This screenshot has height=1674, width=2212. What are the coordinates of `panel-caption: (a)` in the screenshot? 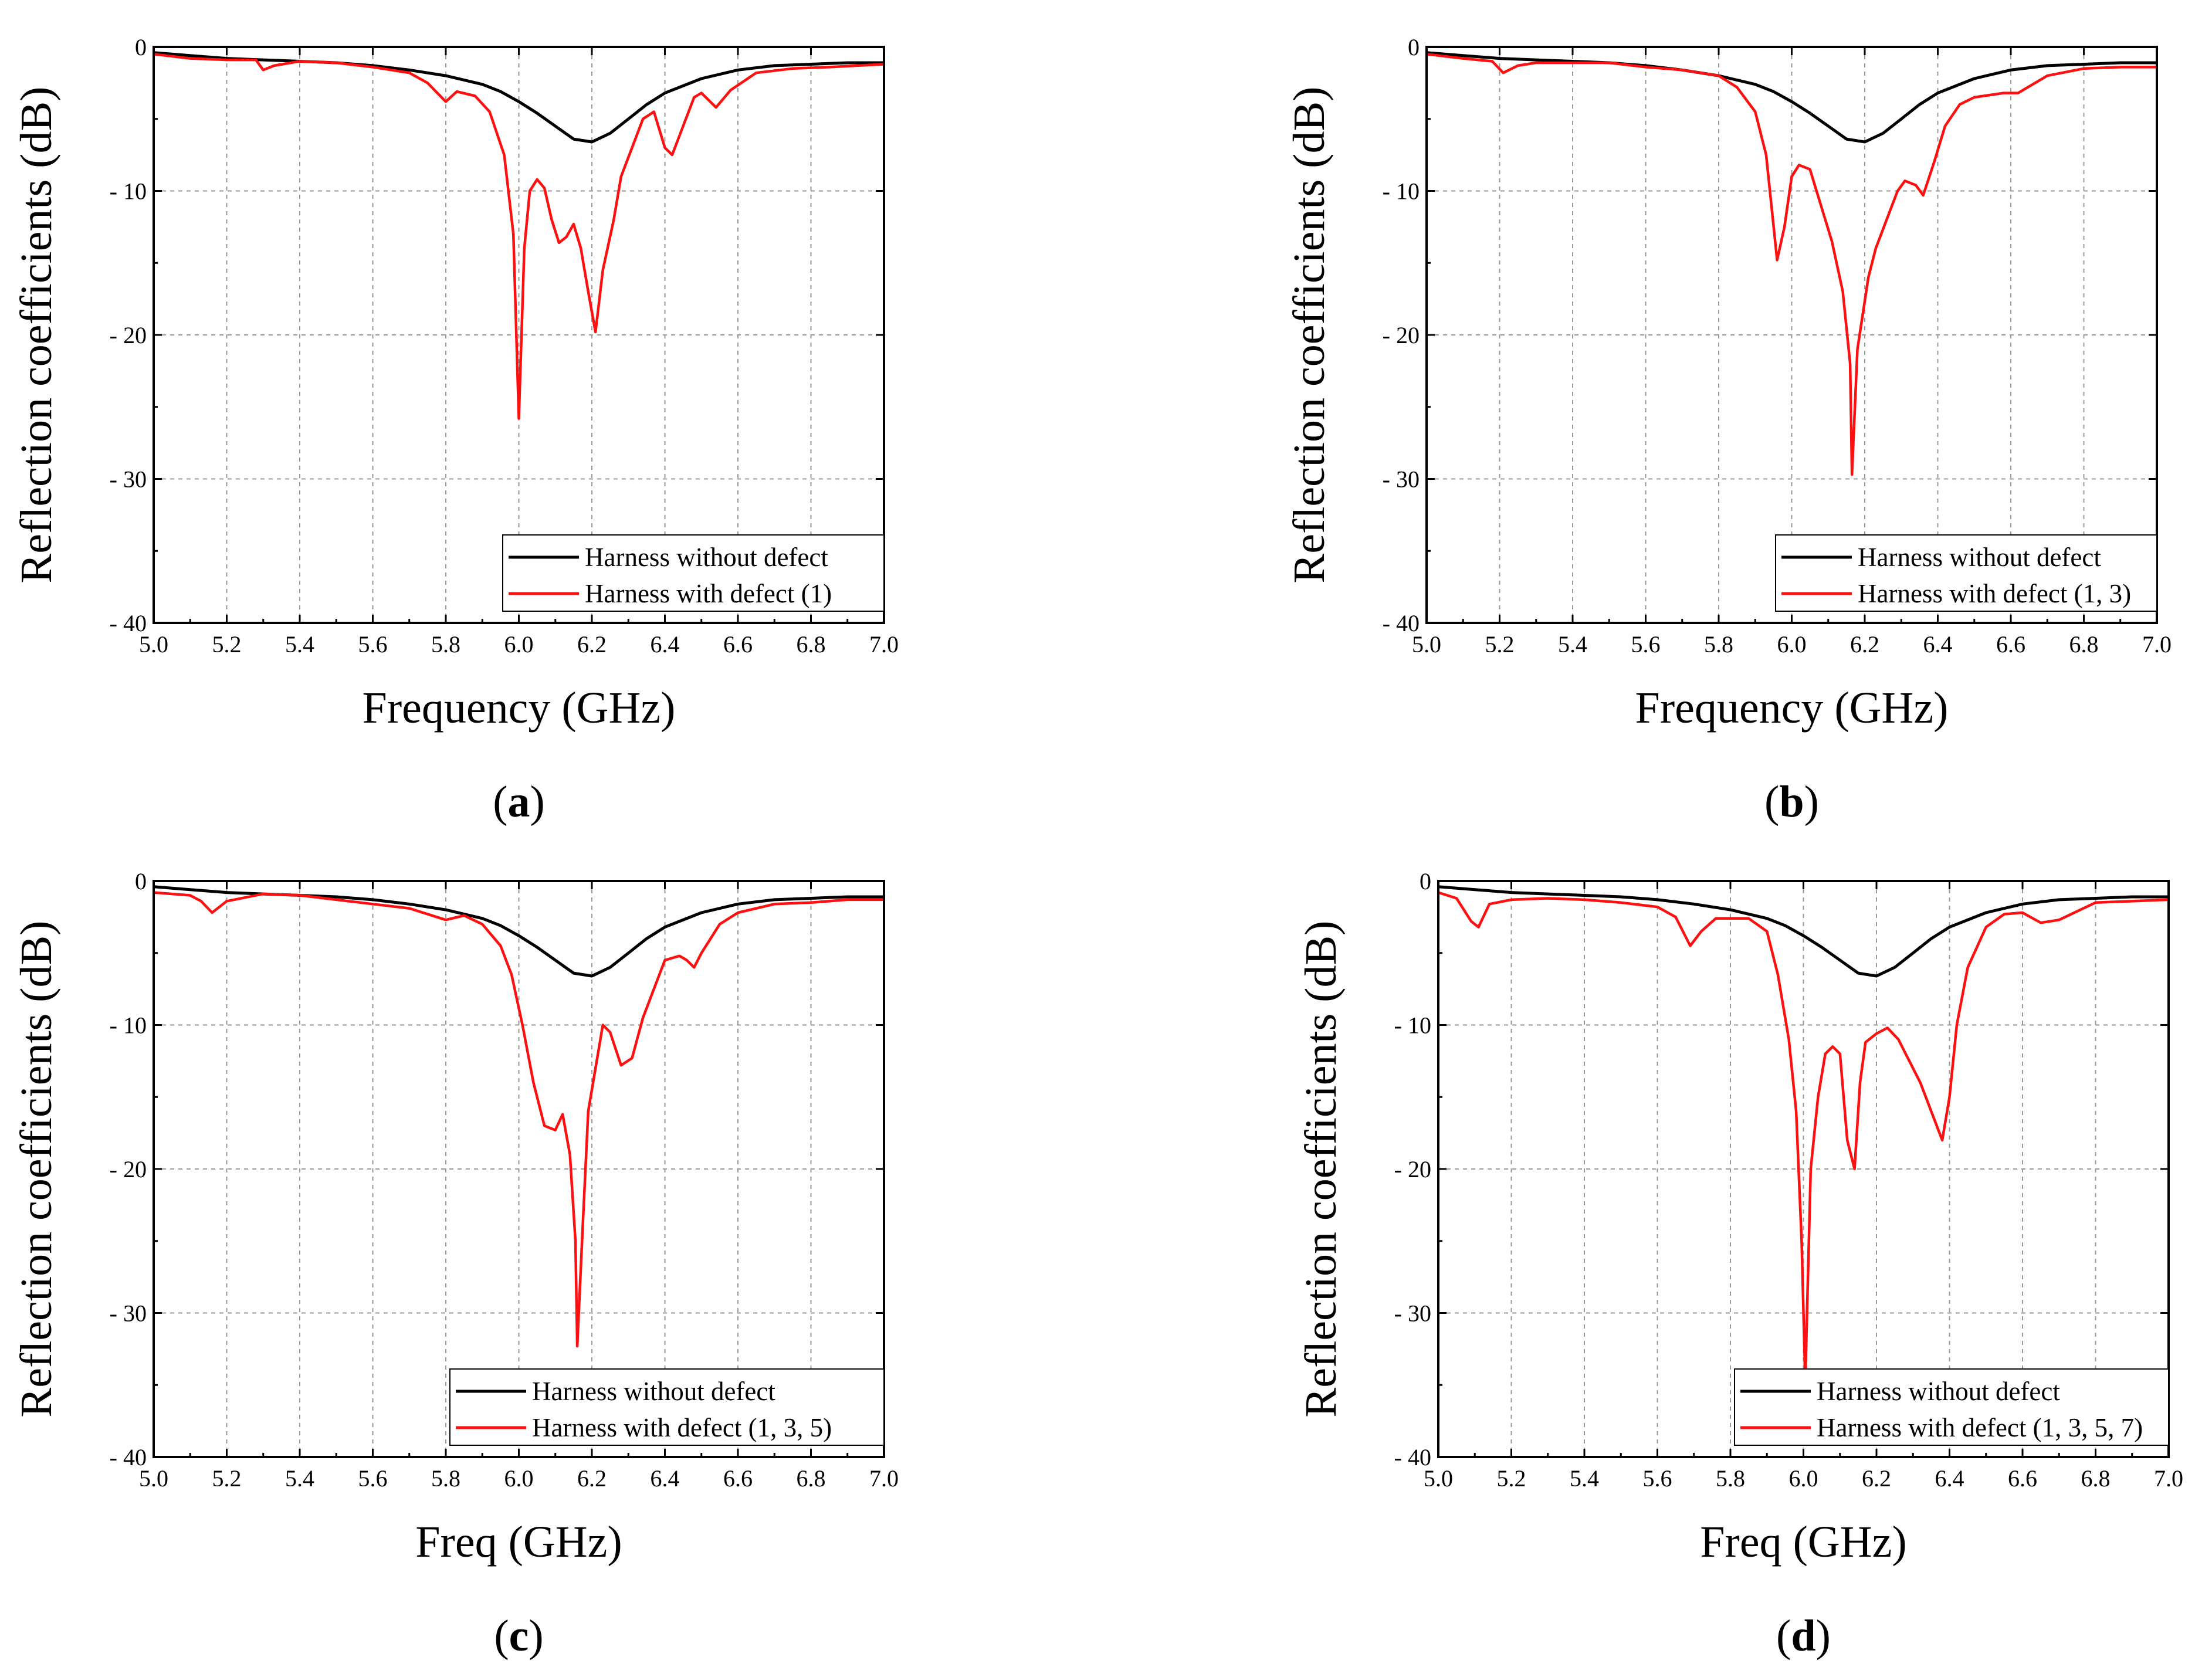 It's located at (519, 801).